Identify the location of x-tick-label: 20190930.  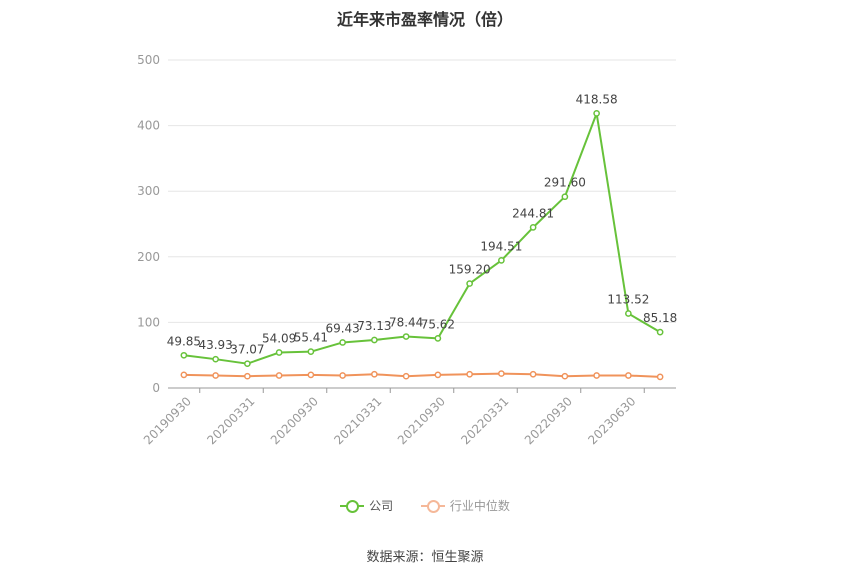
(167, 420).